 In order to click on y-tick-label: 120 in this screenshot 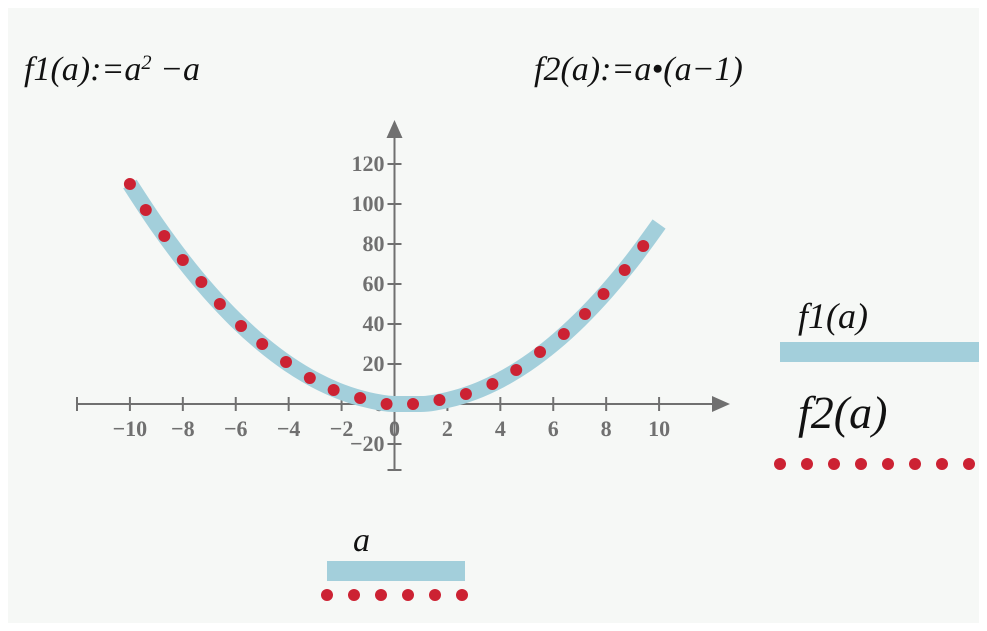, I will do `click(368, 163)`.